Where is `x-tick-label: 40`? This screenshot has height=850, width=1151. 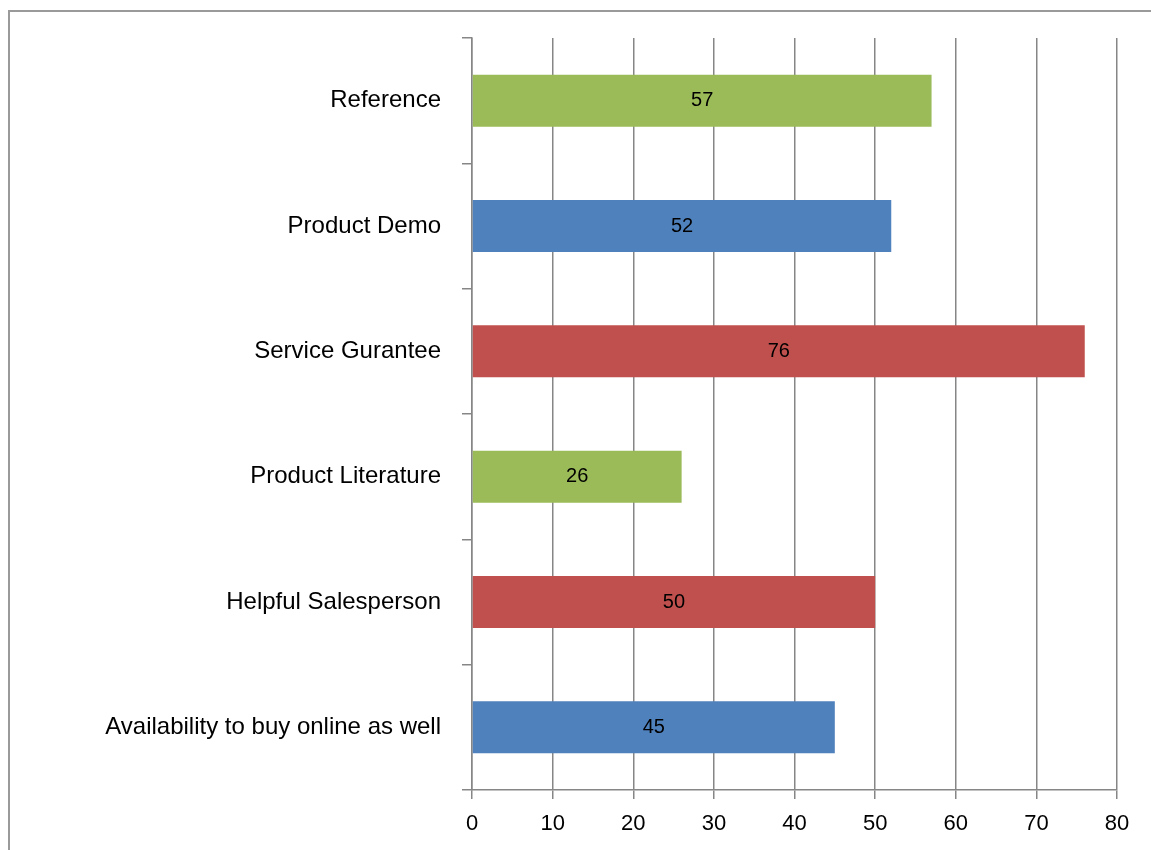
x-tick-label: 40 is located at coordinates (794, 823).